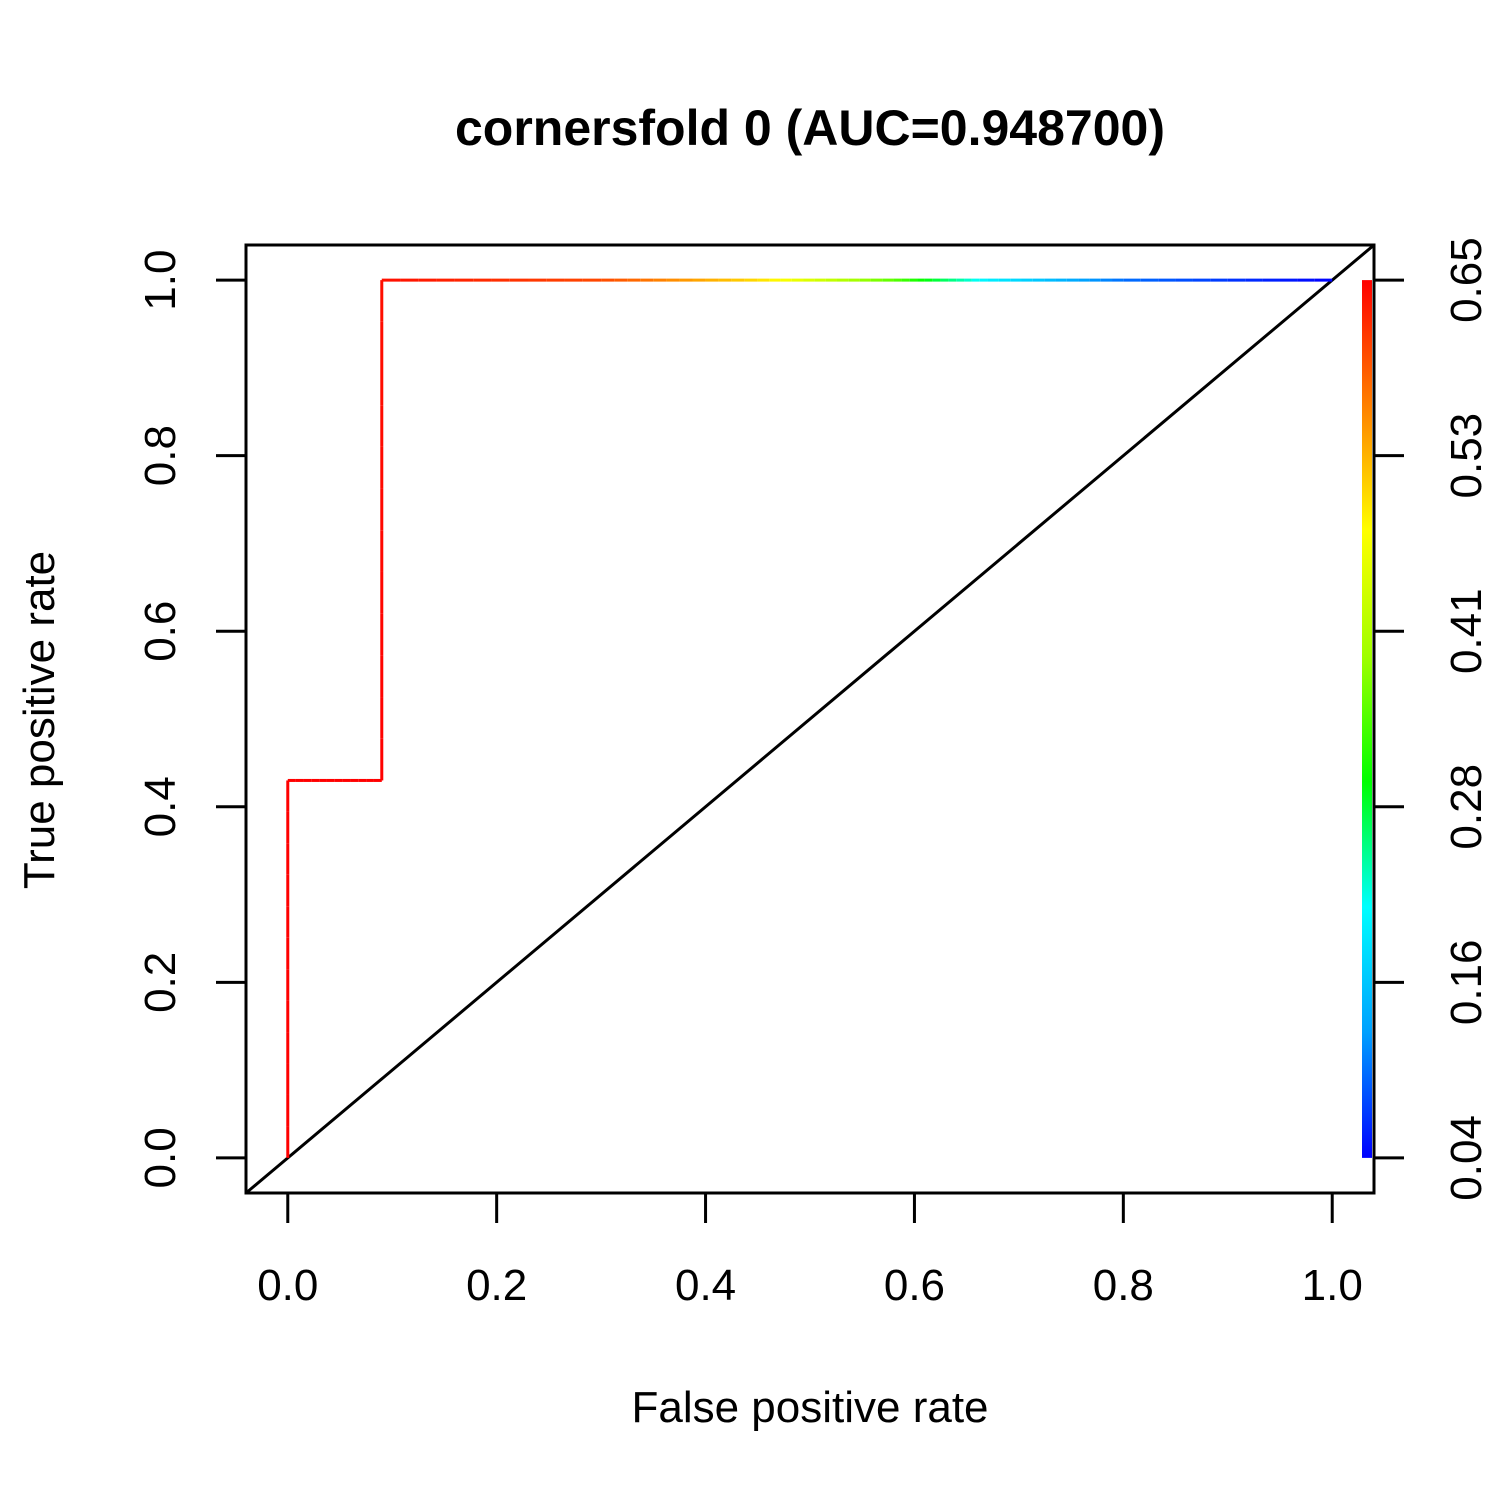 The height and width of the screenshot is (1500, 1500). I want to click on colorbar-axis: 0.04 0.16 0.28 0.41 0.53 0.65, so click(1432, 719).